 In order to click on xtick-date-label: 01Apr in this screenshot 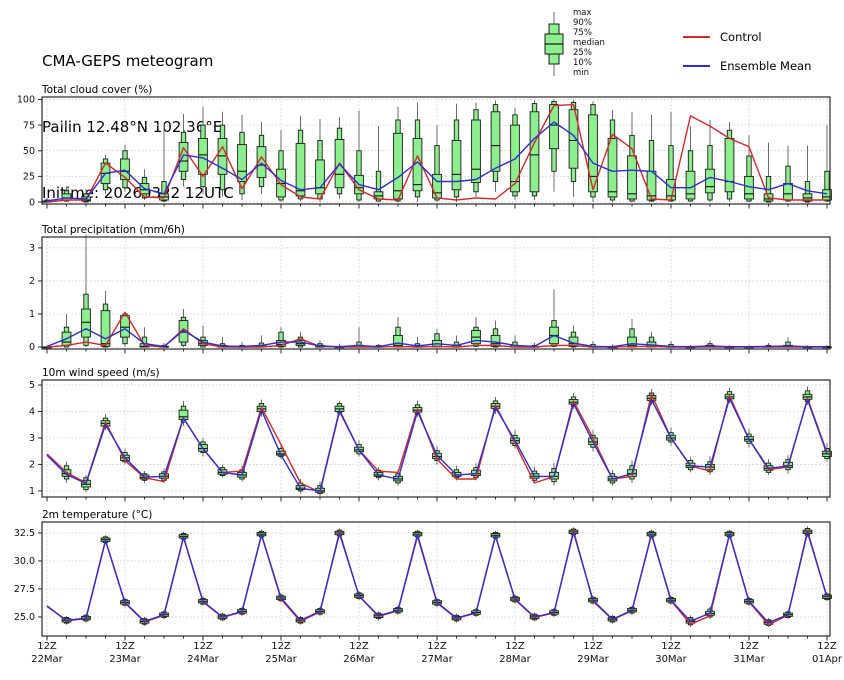, I will do `click(827, 659)`.